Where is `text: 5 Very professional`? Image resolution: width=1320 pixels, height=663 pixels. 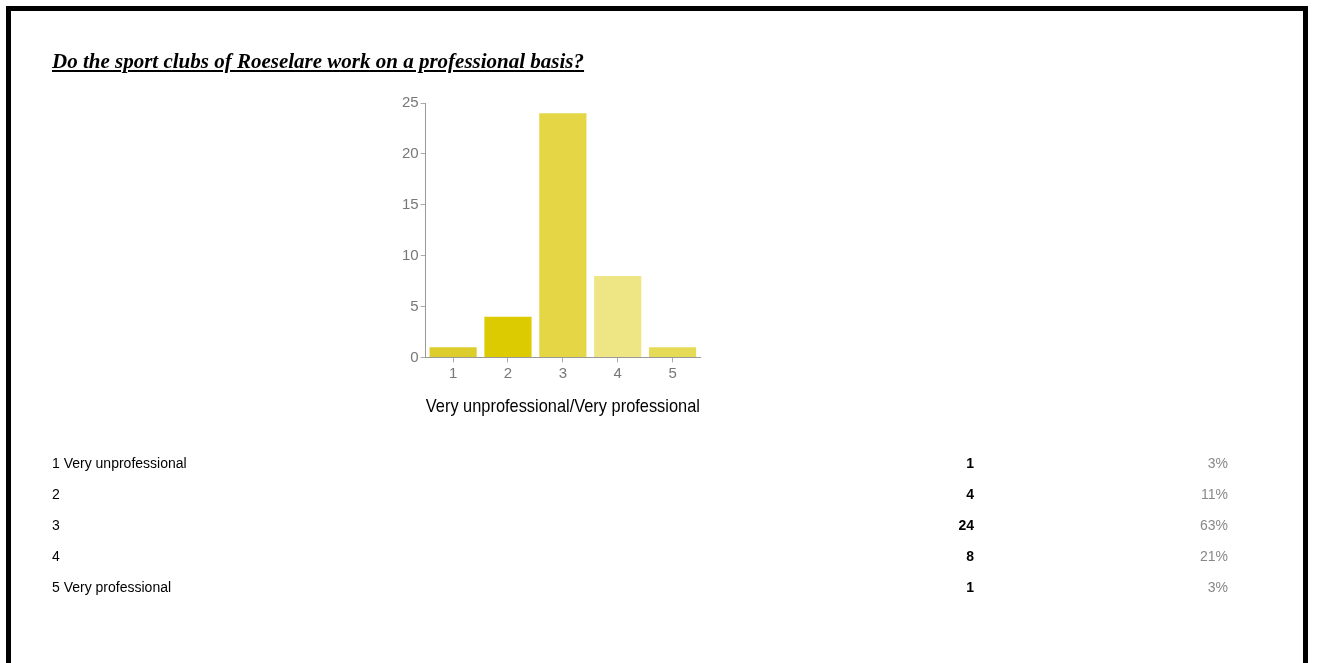
text: 5 Very professional is located at coordinates (112, 587).